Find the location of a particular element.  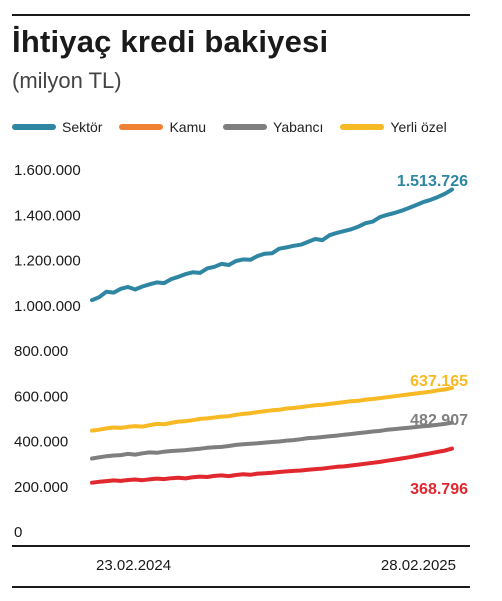

legend-label-yabanci: Yabancı is located at coordinates (298, 127).